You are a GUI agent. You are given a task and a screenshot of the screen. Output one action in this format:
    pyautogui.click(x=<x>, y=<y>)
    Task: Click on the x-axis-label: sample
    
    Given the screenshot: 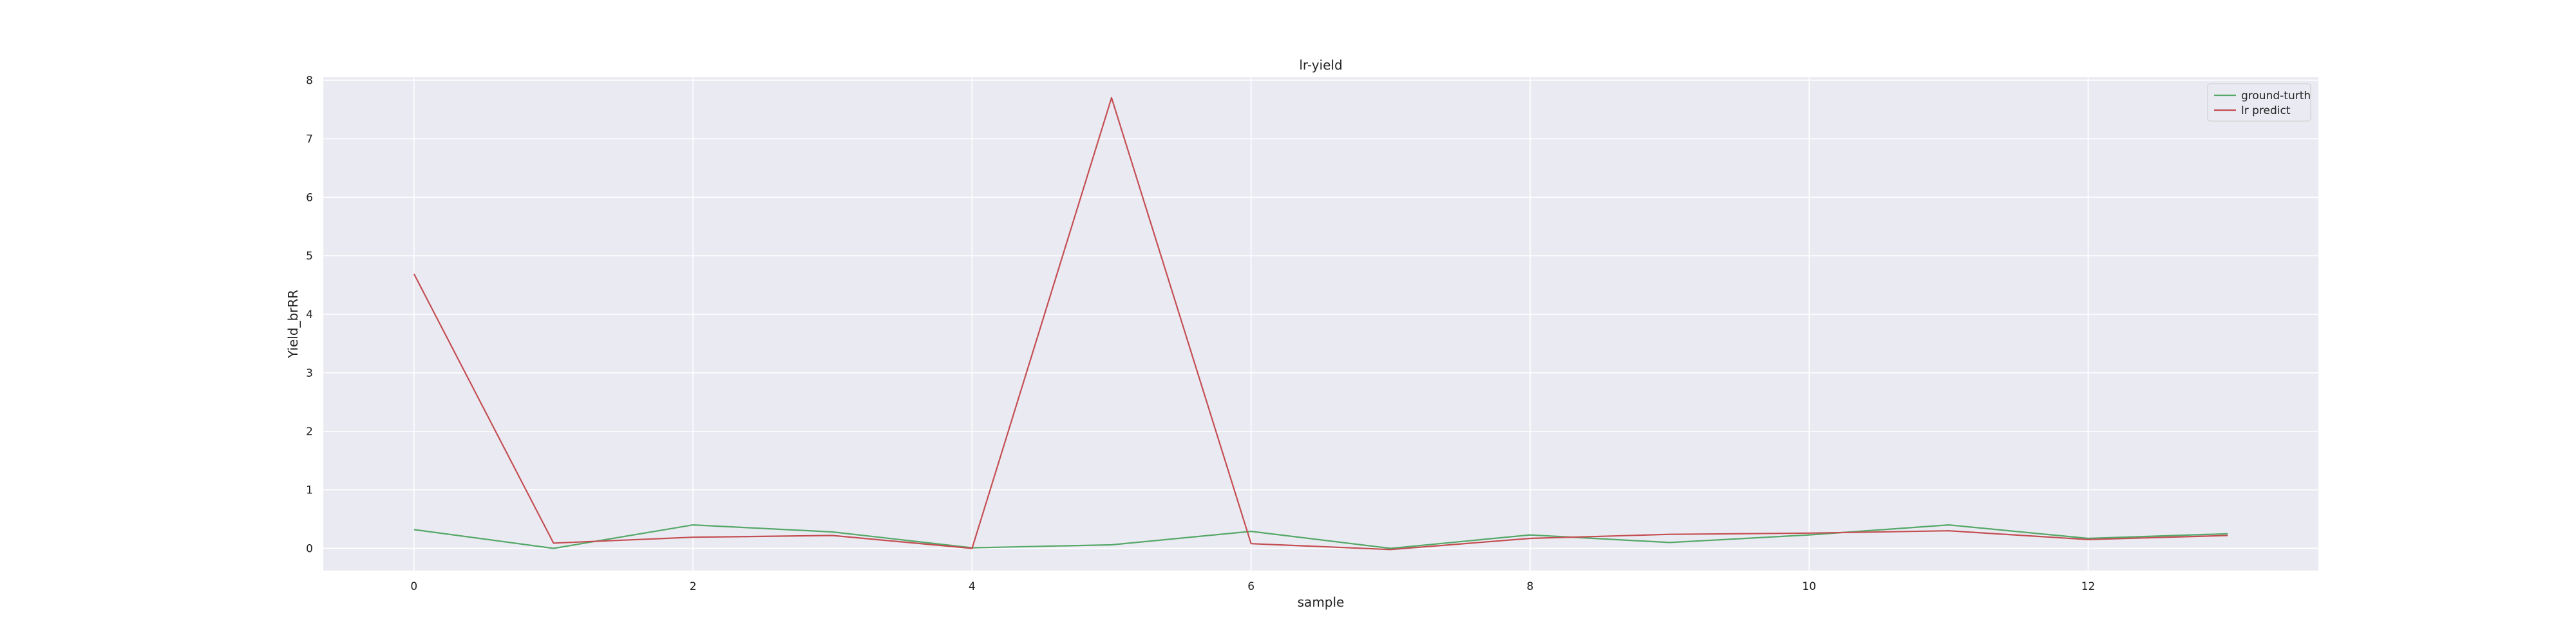 What is the action you would take?
    pyautogui.click(x=1321, y=602)
    